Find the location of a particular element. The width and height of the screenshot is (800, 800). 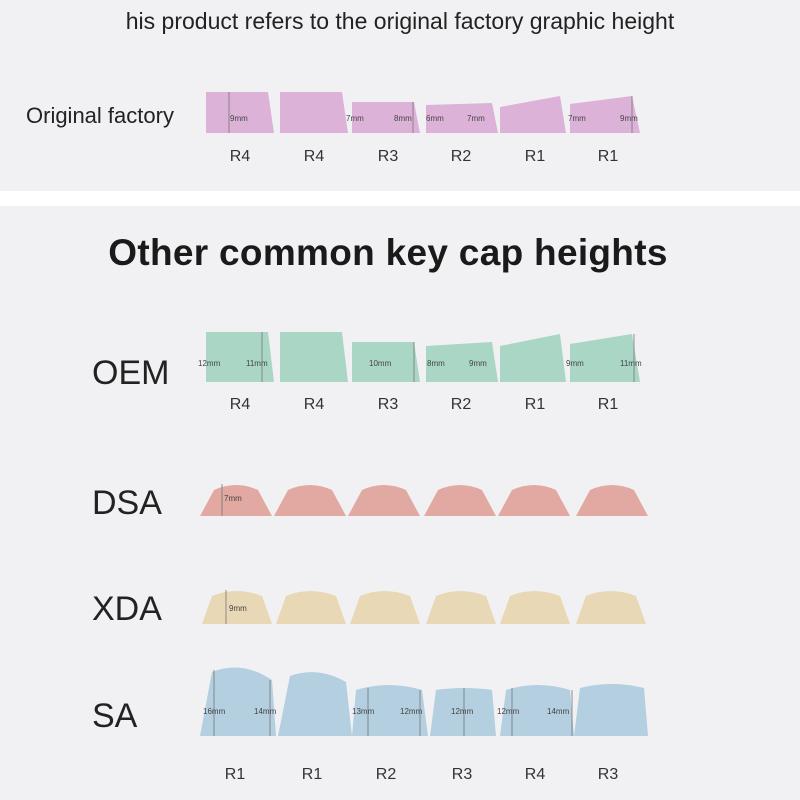

row-label-sa: SA is located at coordinates (115, 716).